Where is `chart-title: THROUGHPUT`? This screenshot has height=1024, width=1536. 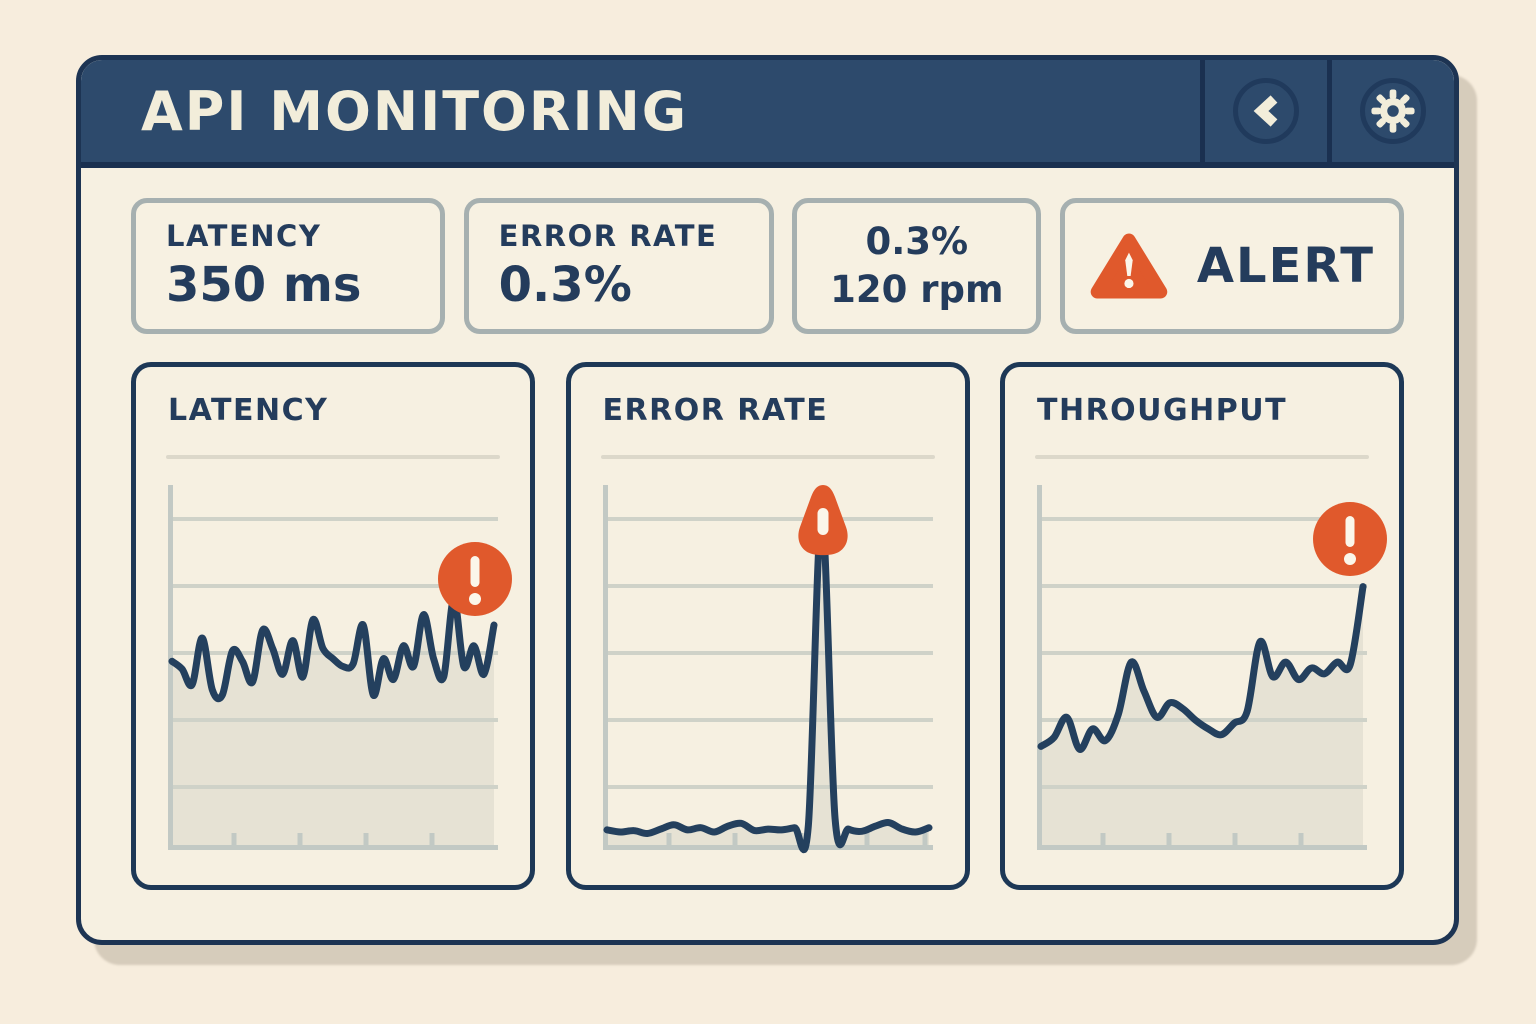
chart-title: THROUGHPUT is located at coordinates (1162, 410).